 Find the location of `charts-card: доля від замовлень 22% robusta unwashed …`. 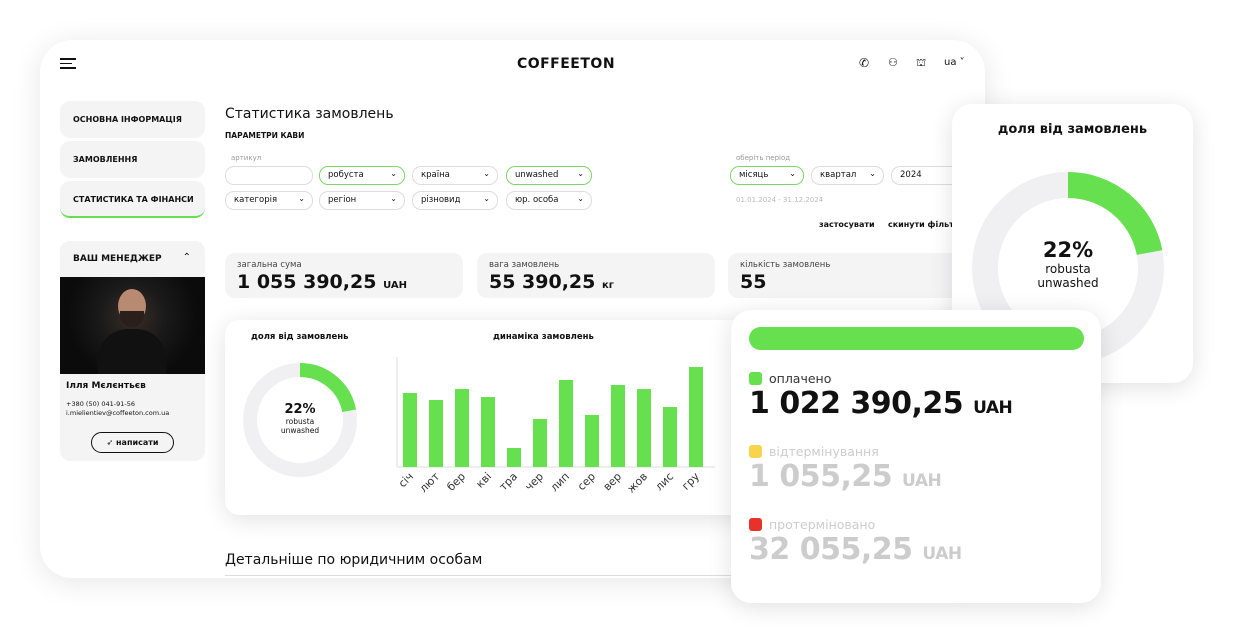

charts-card: доля від замовлень 22% robusta unwashed … is located at coordinates (485, 417).